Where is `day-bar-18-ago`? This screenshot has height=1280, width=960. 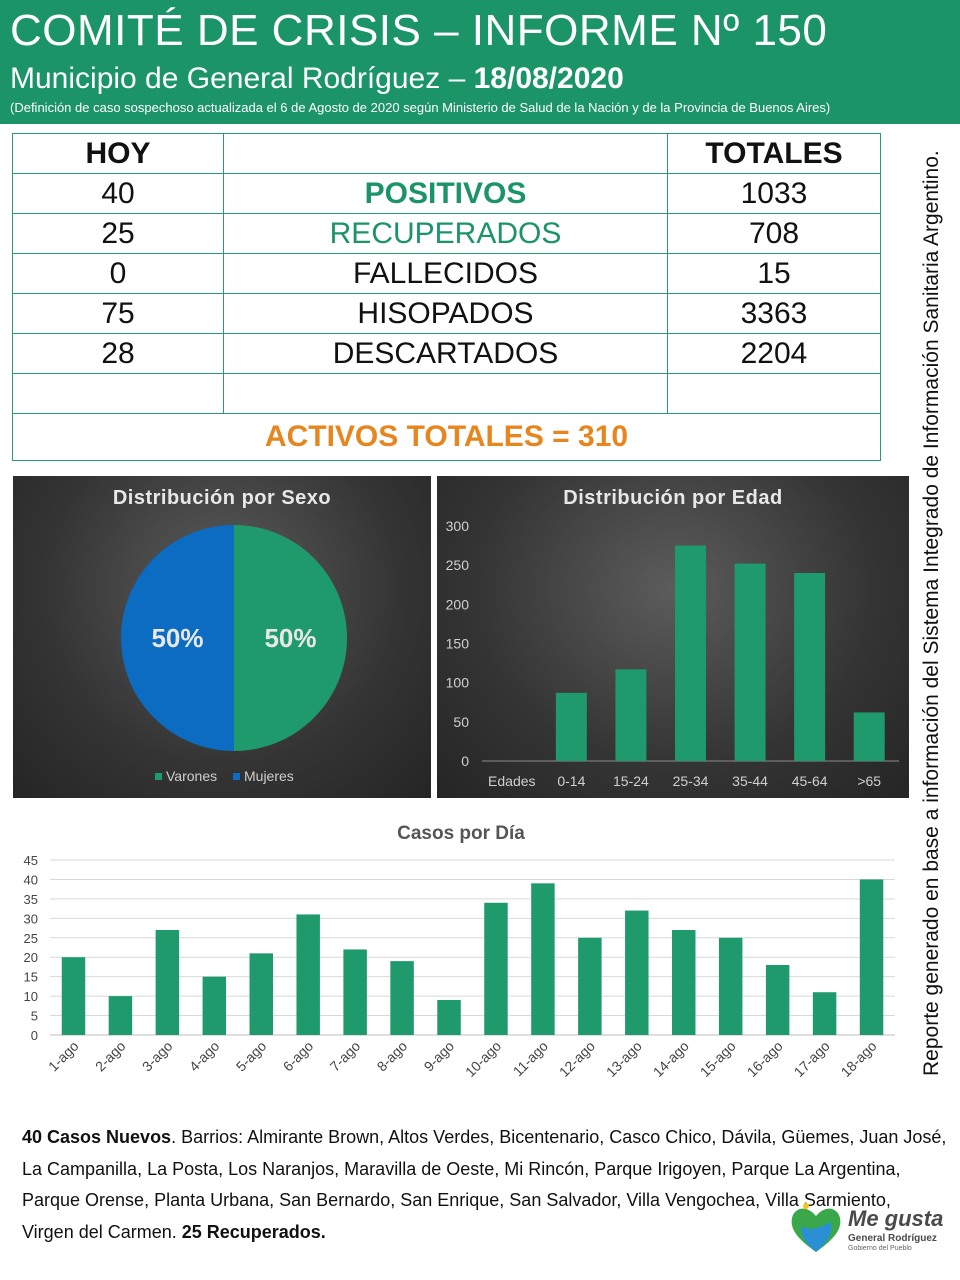
day-bar-18-ago is located at coordinates (871, 957).